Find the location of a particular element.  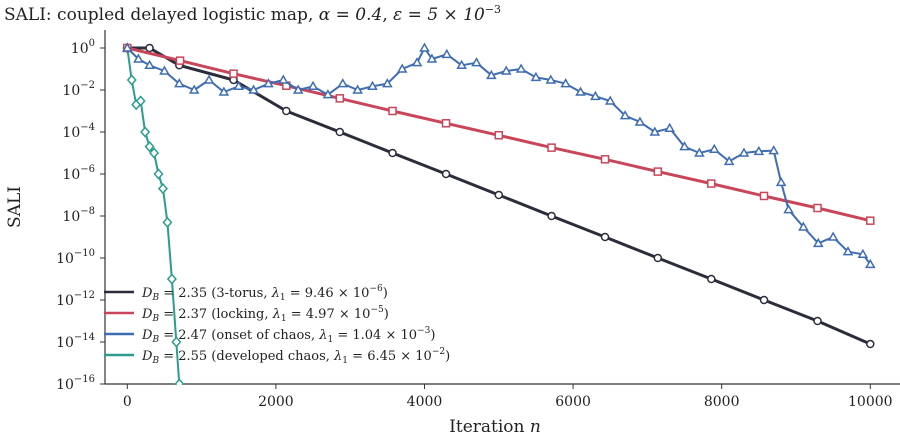

legend-item-2: DB = 2.37 (locking, λ1 = 4.97 × 10−5) is located at coordinates (246, 314).